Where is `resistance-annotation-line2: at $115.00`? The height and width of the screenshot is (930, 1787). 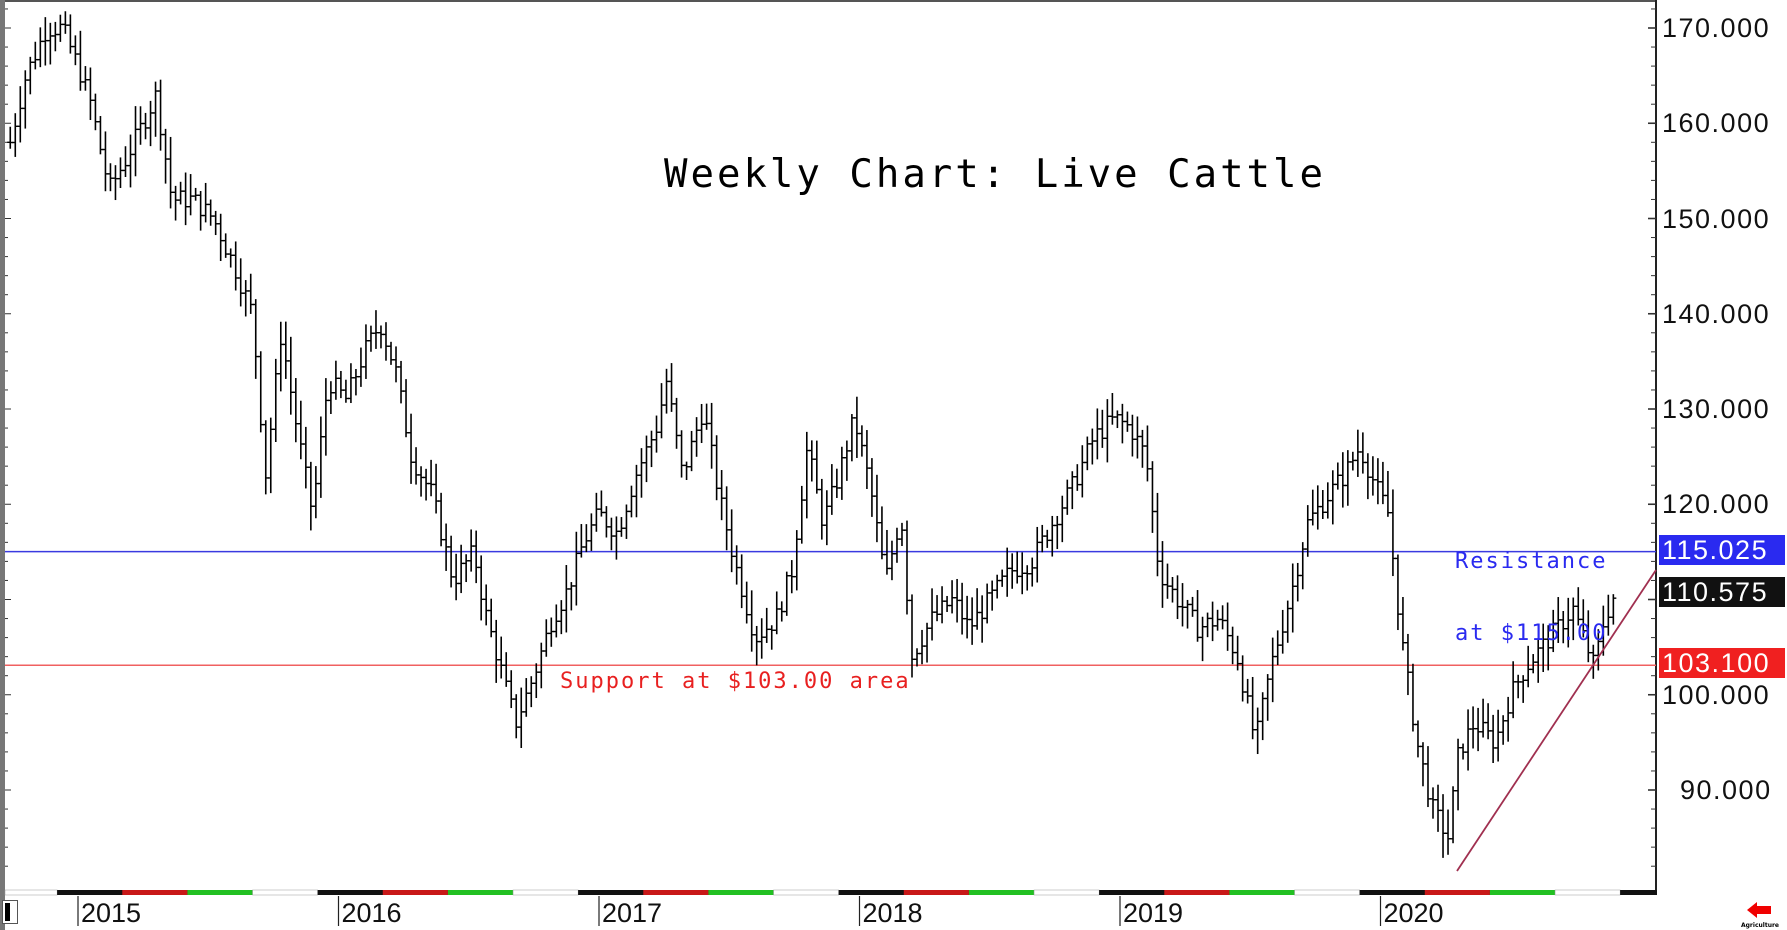 resistance-annotation-line2: at $115.00 is located at coordinates (1531, 633).